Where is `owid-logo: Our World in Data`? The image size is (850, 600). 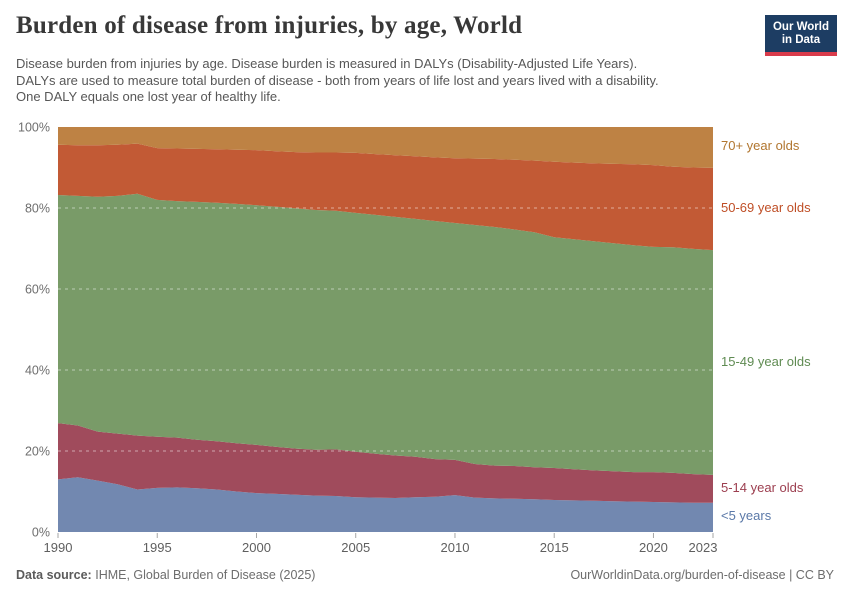 owid-logo: Our World in Data is located at coordinates (800, 35).